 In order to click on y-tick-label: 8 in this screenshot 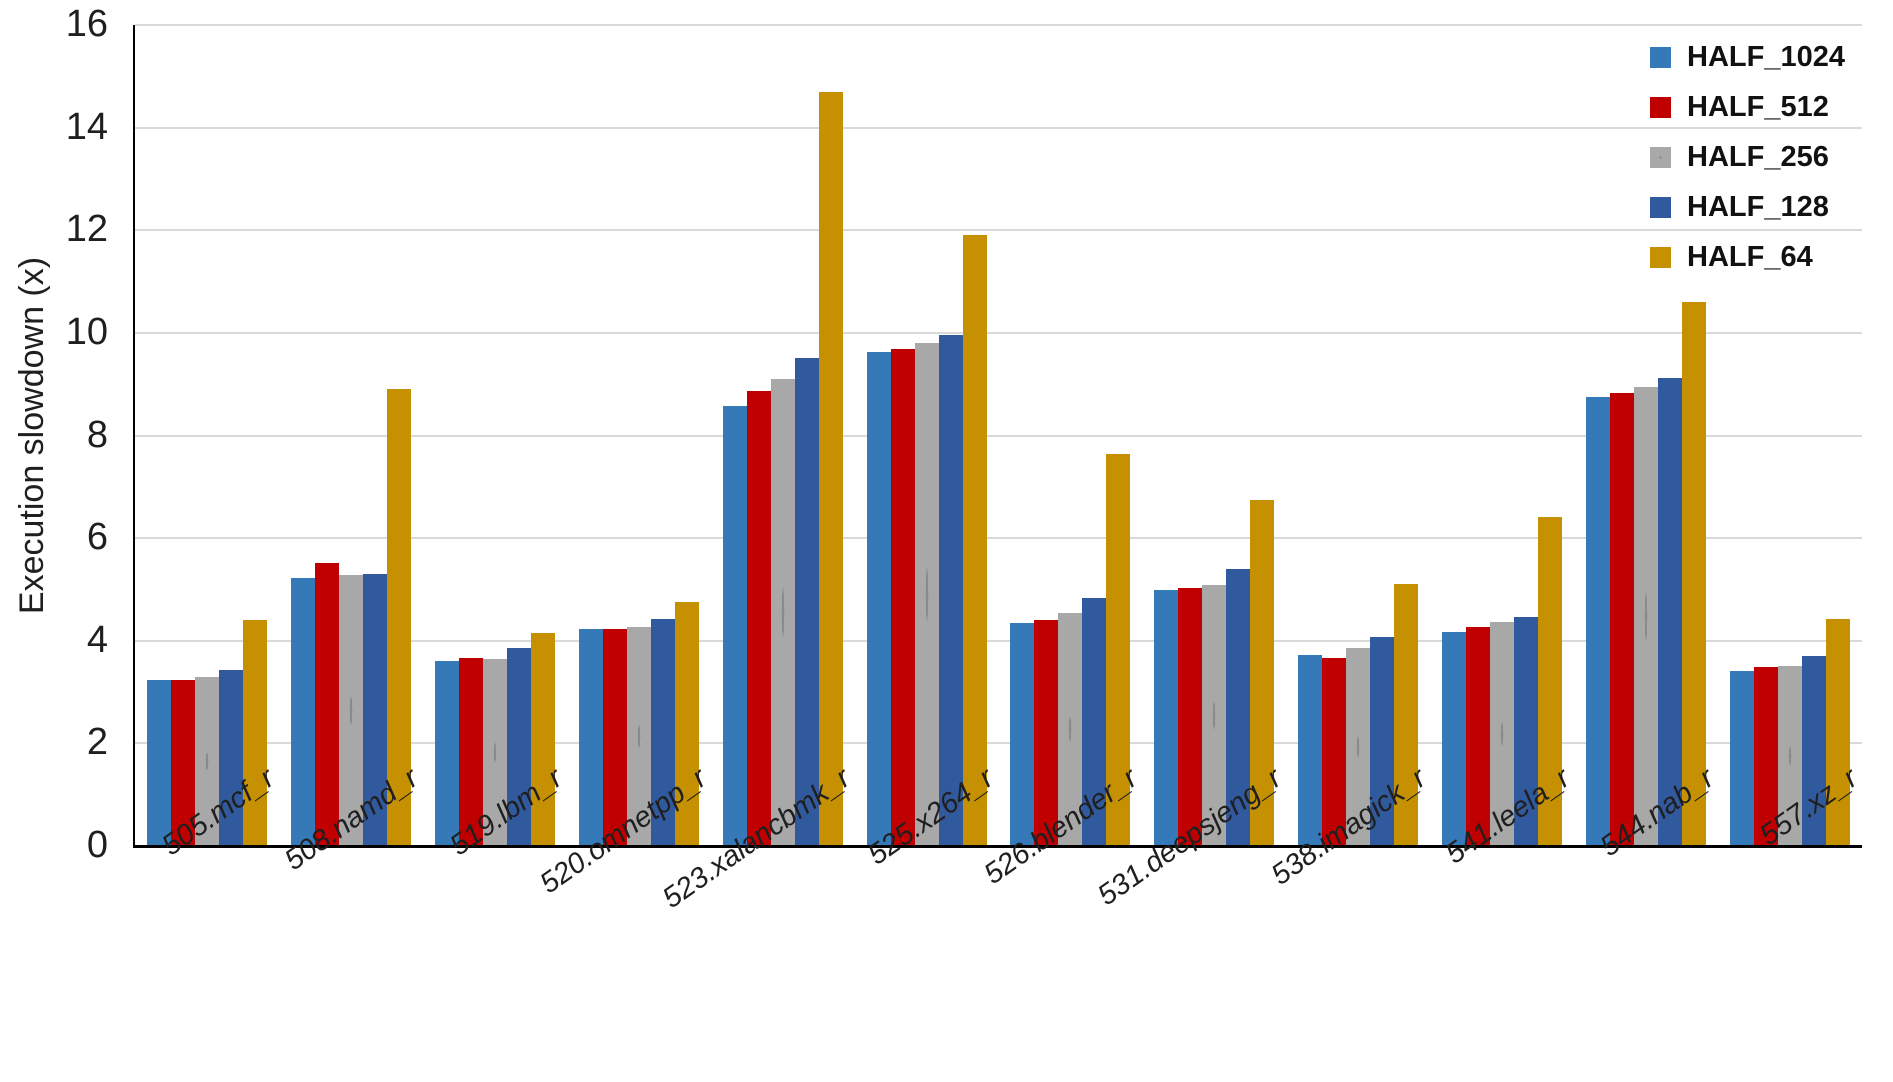, I will do `click(97, 434)`.